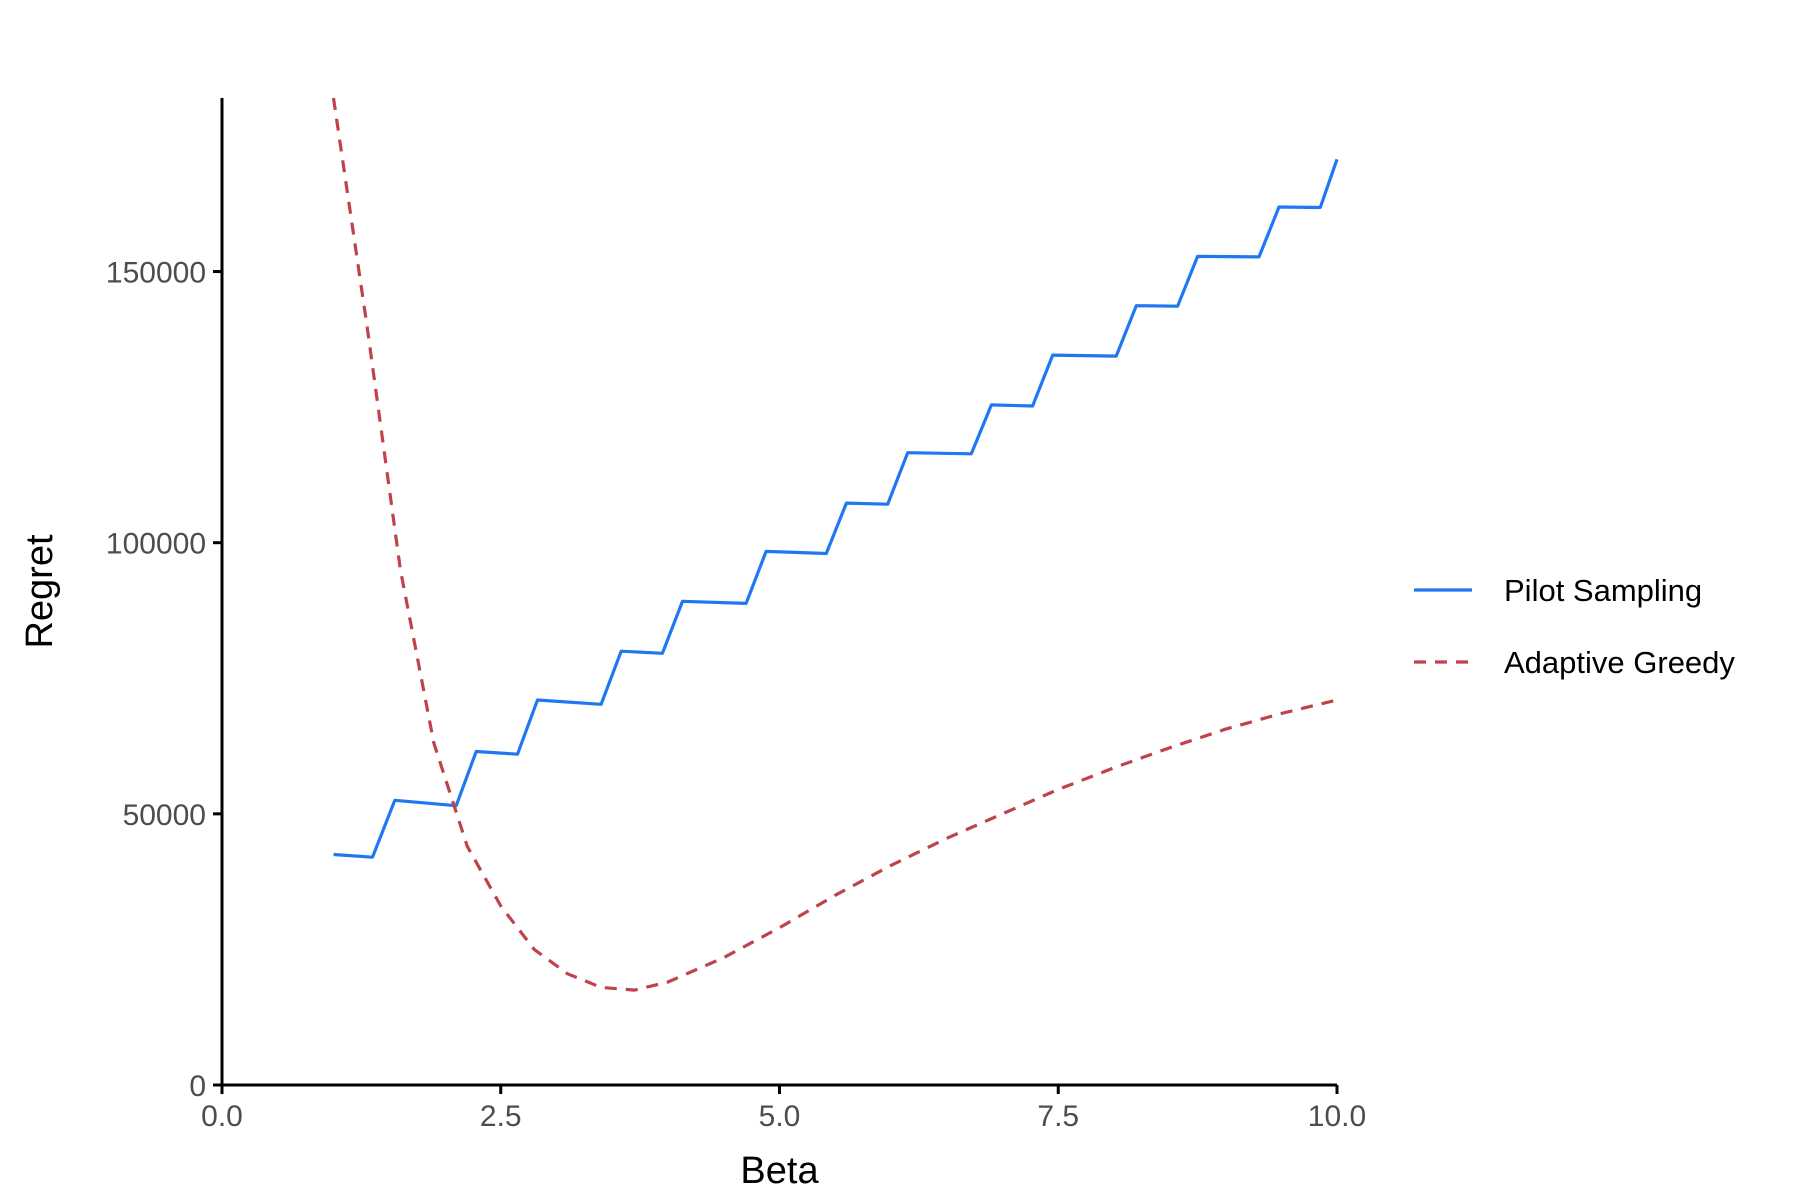  Describe the element at coordinates (40, 591) in the screenshot. I see `y-axis-title: Regret` at that location.